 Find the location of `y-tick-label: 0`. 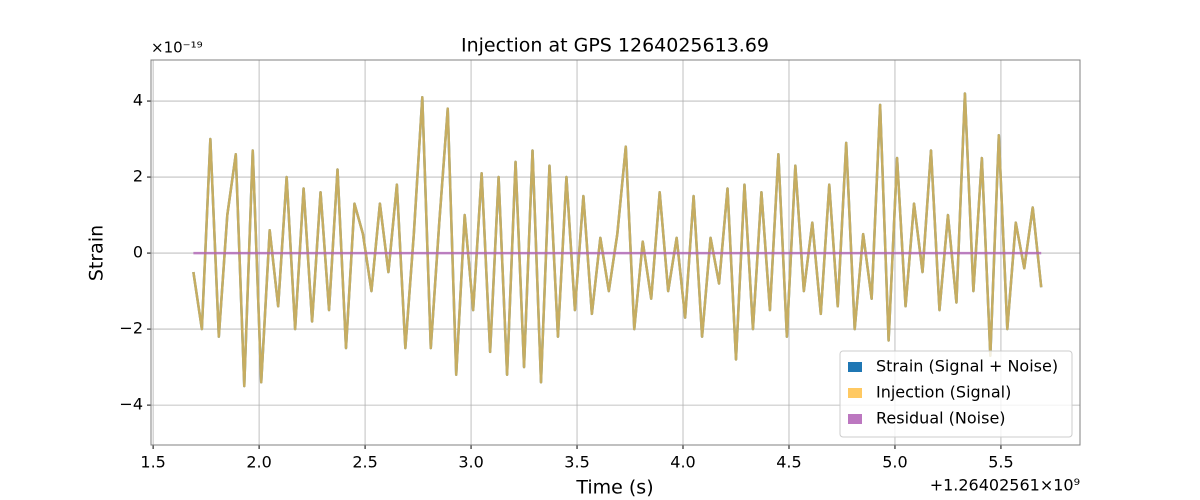

y-tick-label: 0 is located at coordinates (138, 252).